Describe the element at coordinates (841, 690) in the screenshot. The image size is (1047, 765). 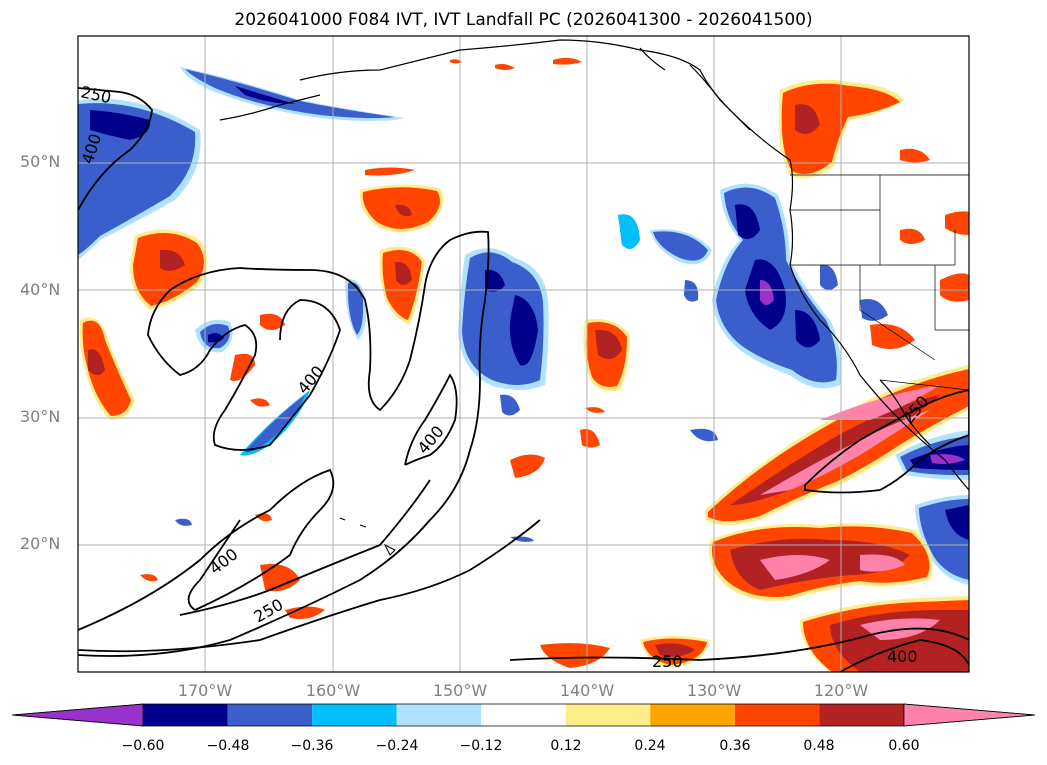
I see `lon-label-120w: 120°W` at that location.